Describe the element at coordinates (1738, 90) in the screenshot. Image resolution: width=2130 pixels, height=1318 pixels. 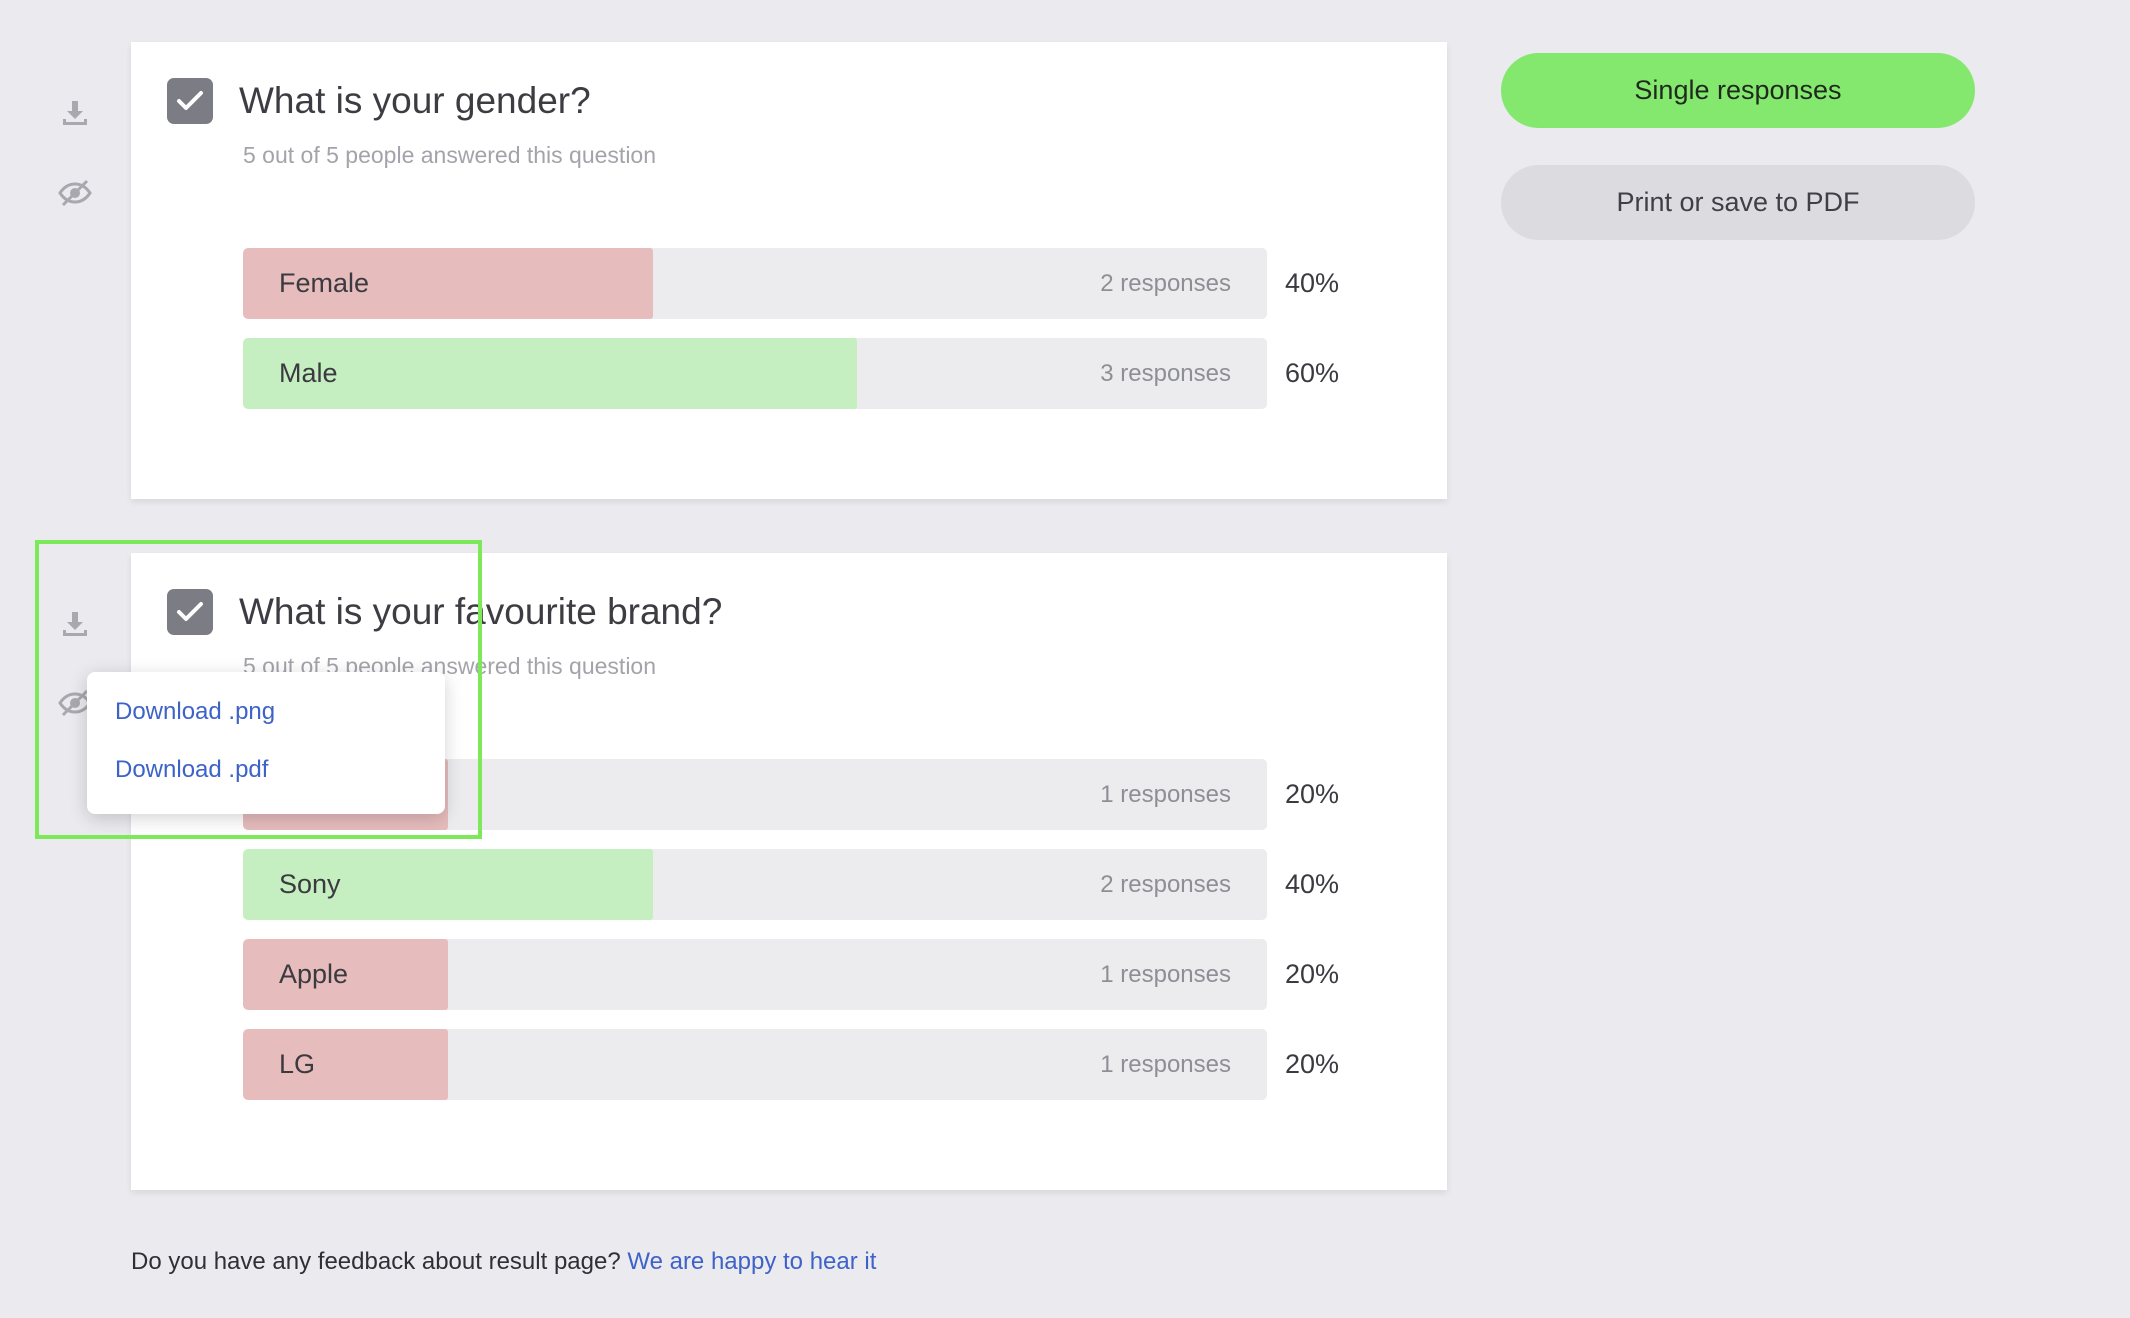
I see `single-responses-button: Single responses` at that location.